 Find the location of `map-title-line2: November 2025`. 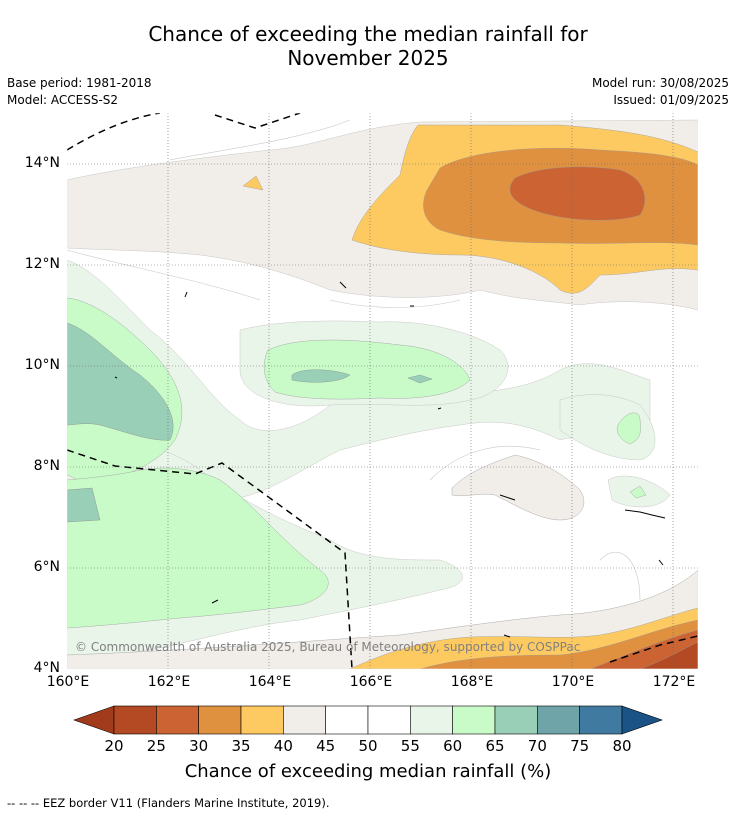

map-title-line2: November 2025 is located at coordinates (368, 58).